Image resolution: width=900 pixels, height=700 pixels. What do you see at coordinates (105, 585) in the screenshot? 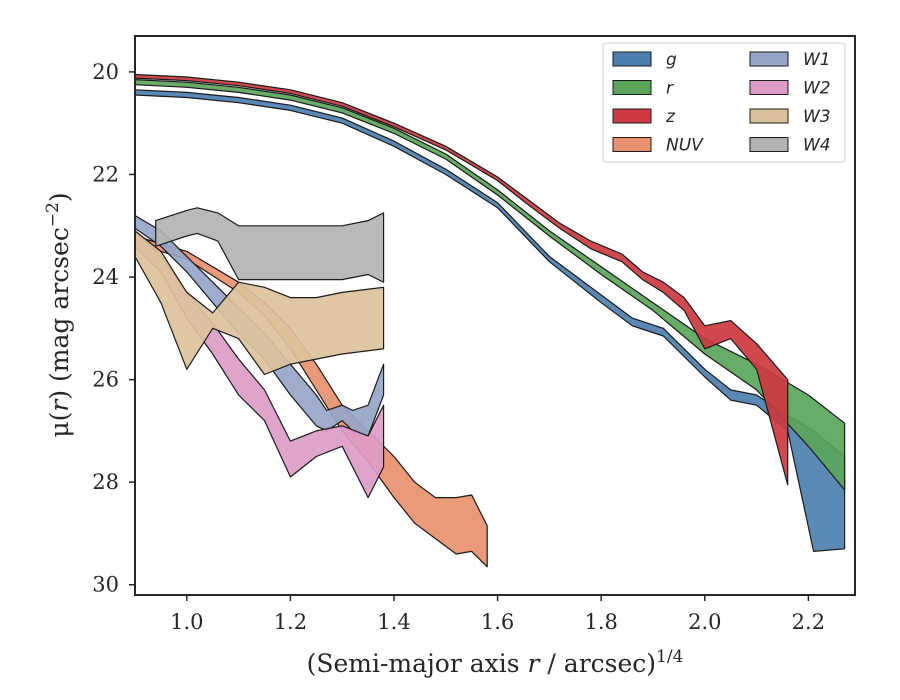
I see `y-tick-label: 30` at bounding box center [105, 585].